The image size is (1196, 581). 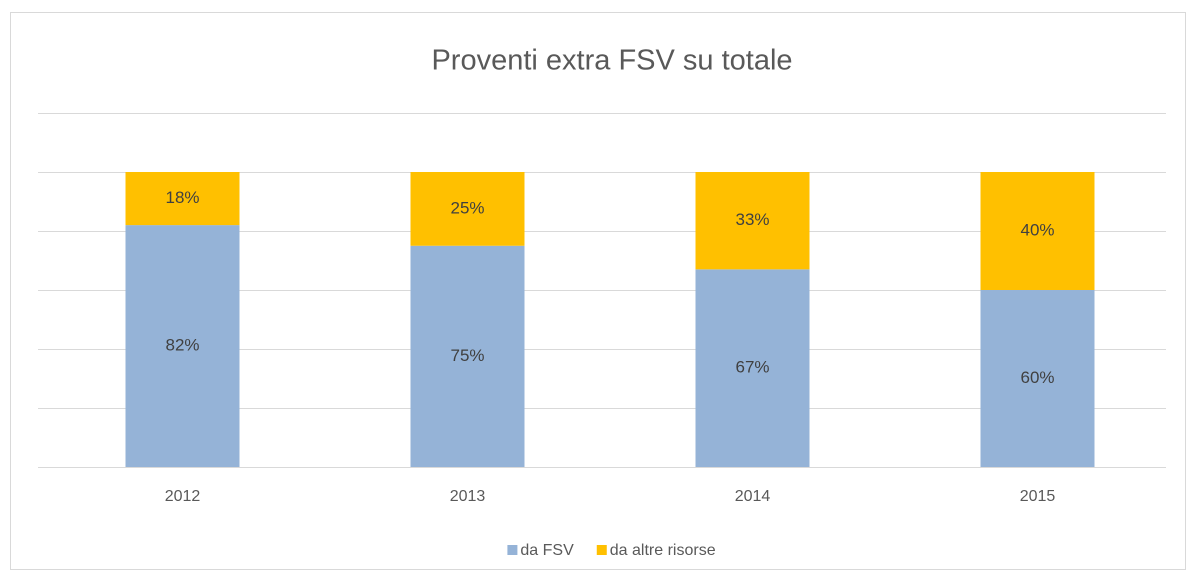 I want to click on data-label: 25%, so click(x=467, y=207).